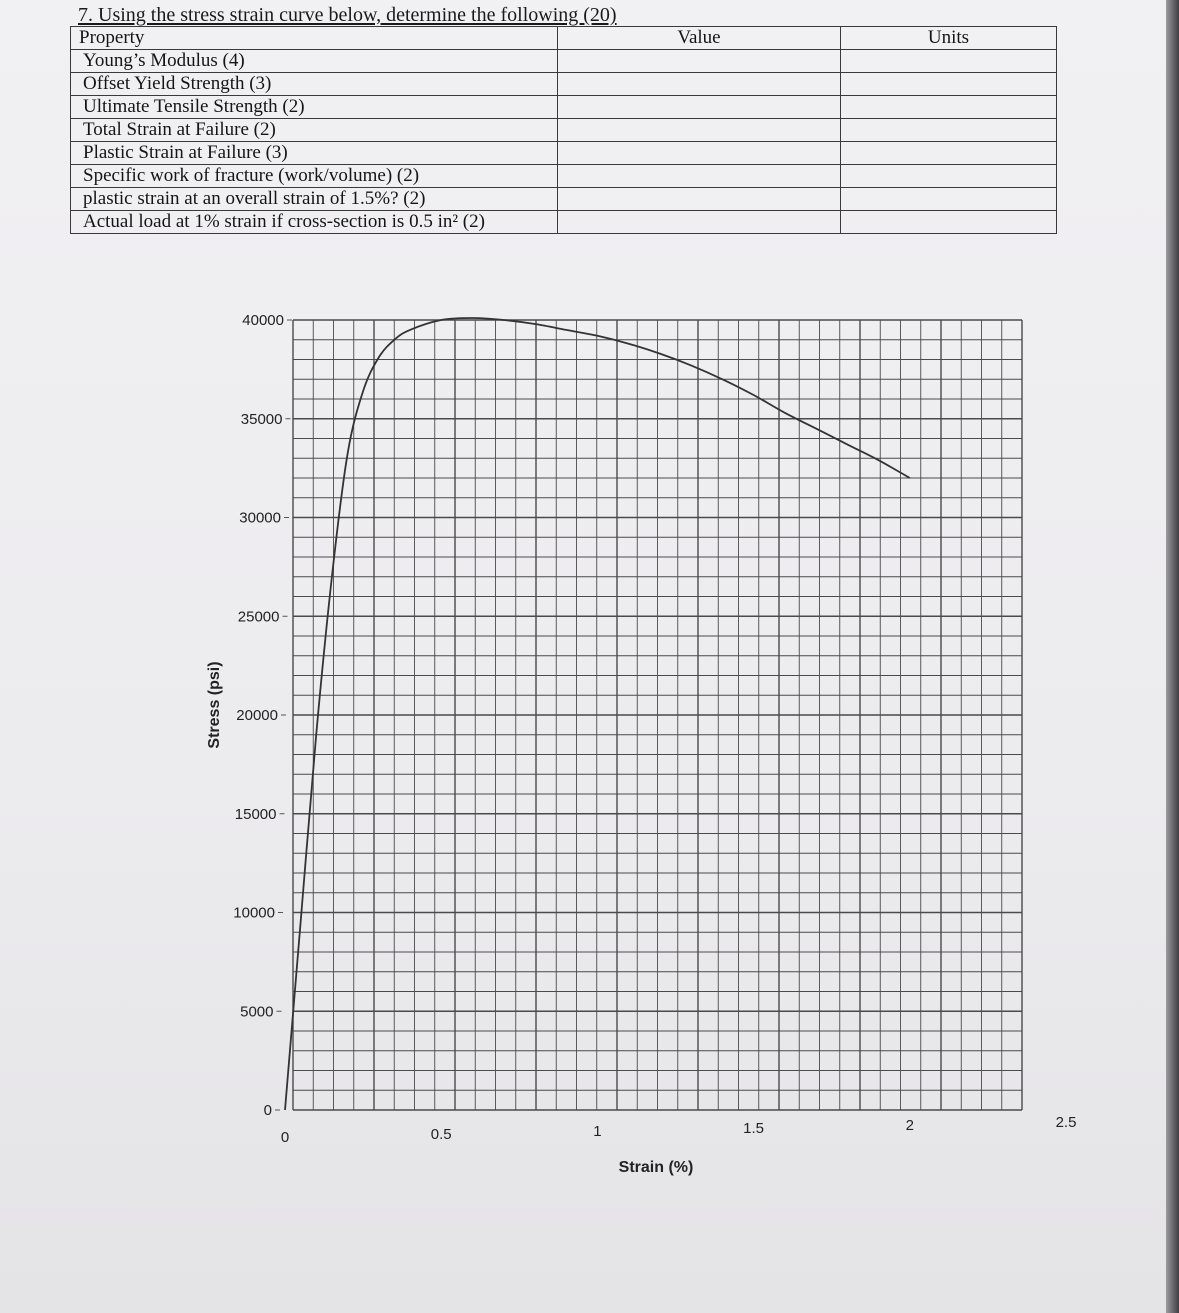 This screenshot has width=1179, height=1313. I want to click on y-tick-label: 15000, so click(256, 814).